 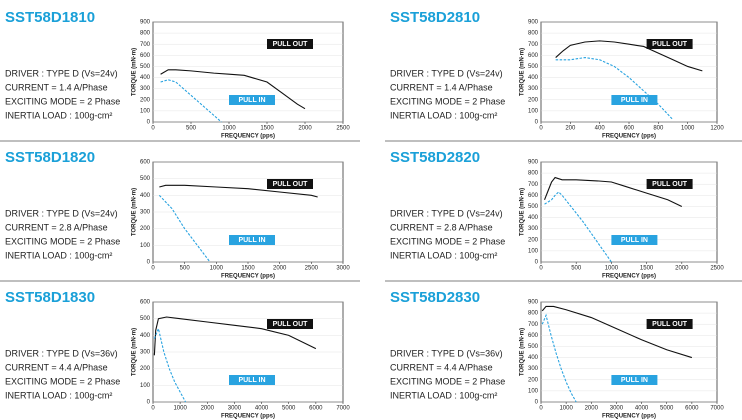 I want to click on x-tick-label: 800, so click(x=658, y=129).